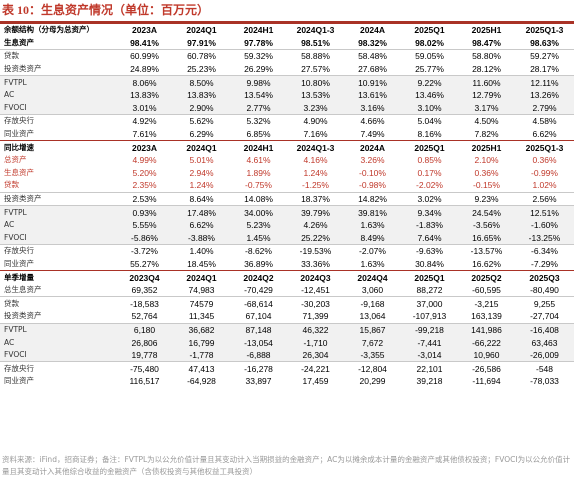 The height and width of the screenshot is (480, 574). What do you see at coordinates (544, 381) in the screenshot?
I see `table-cell: -78,033` at bounding box center [544, 381].